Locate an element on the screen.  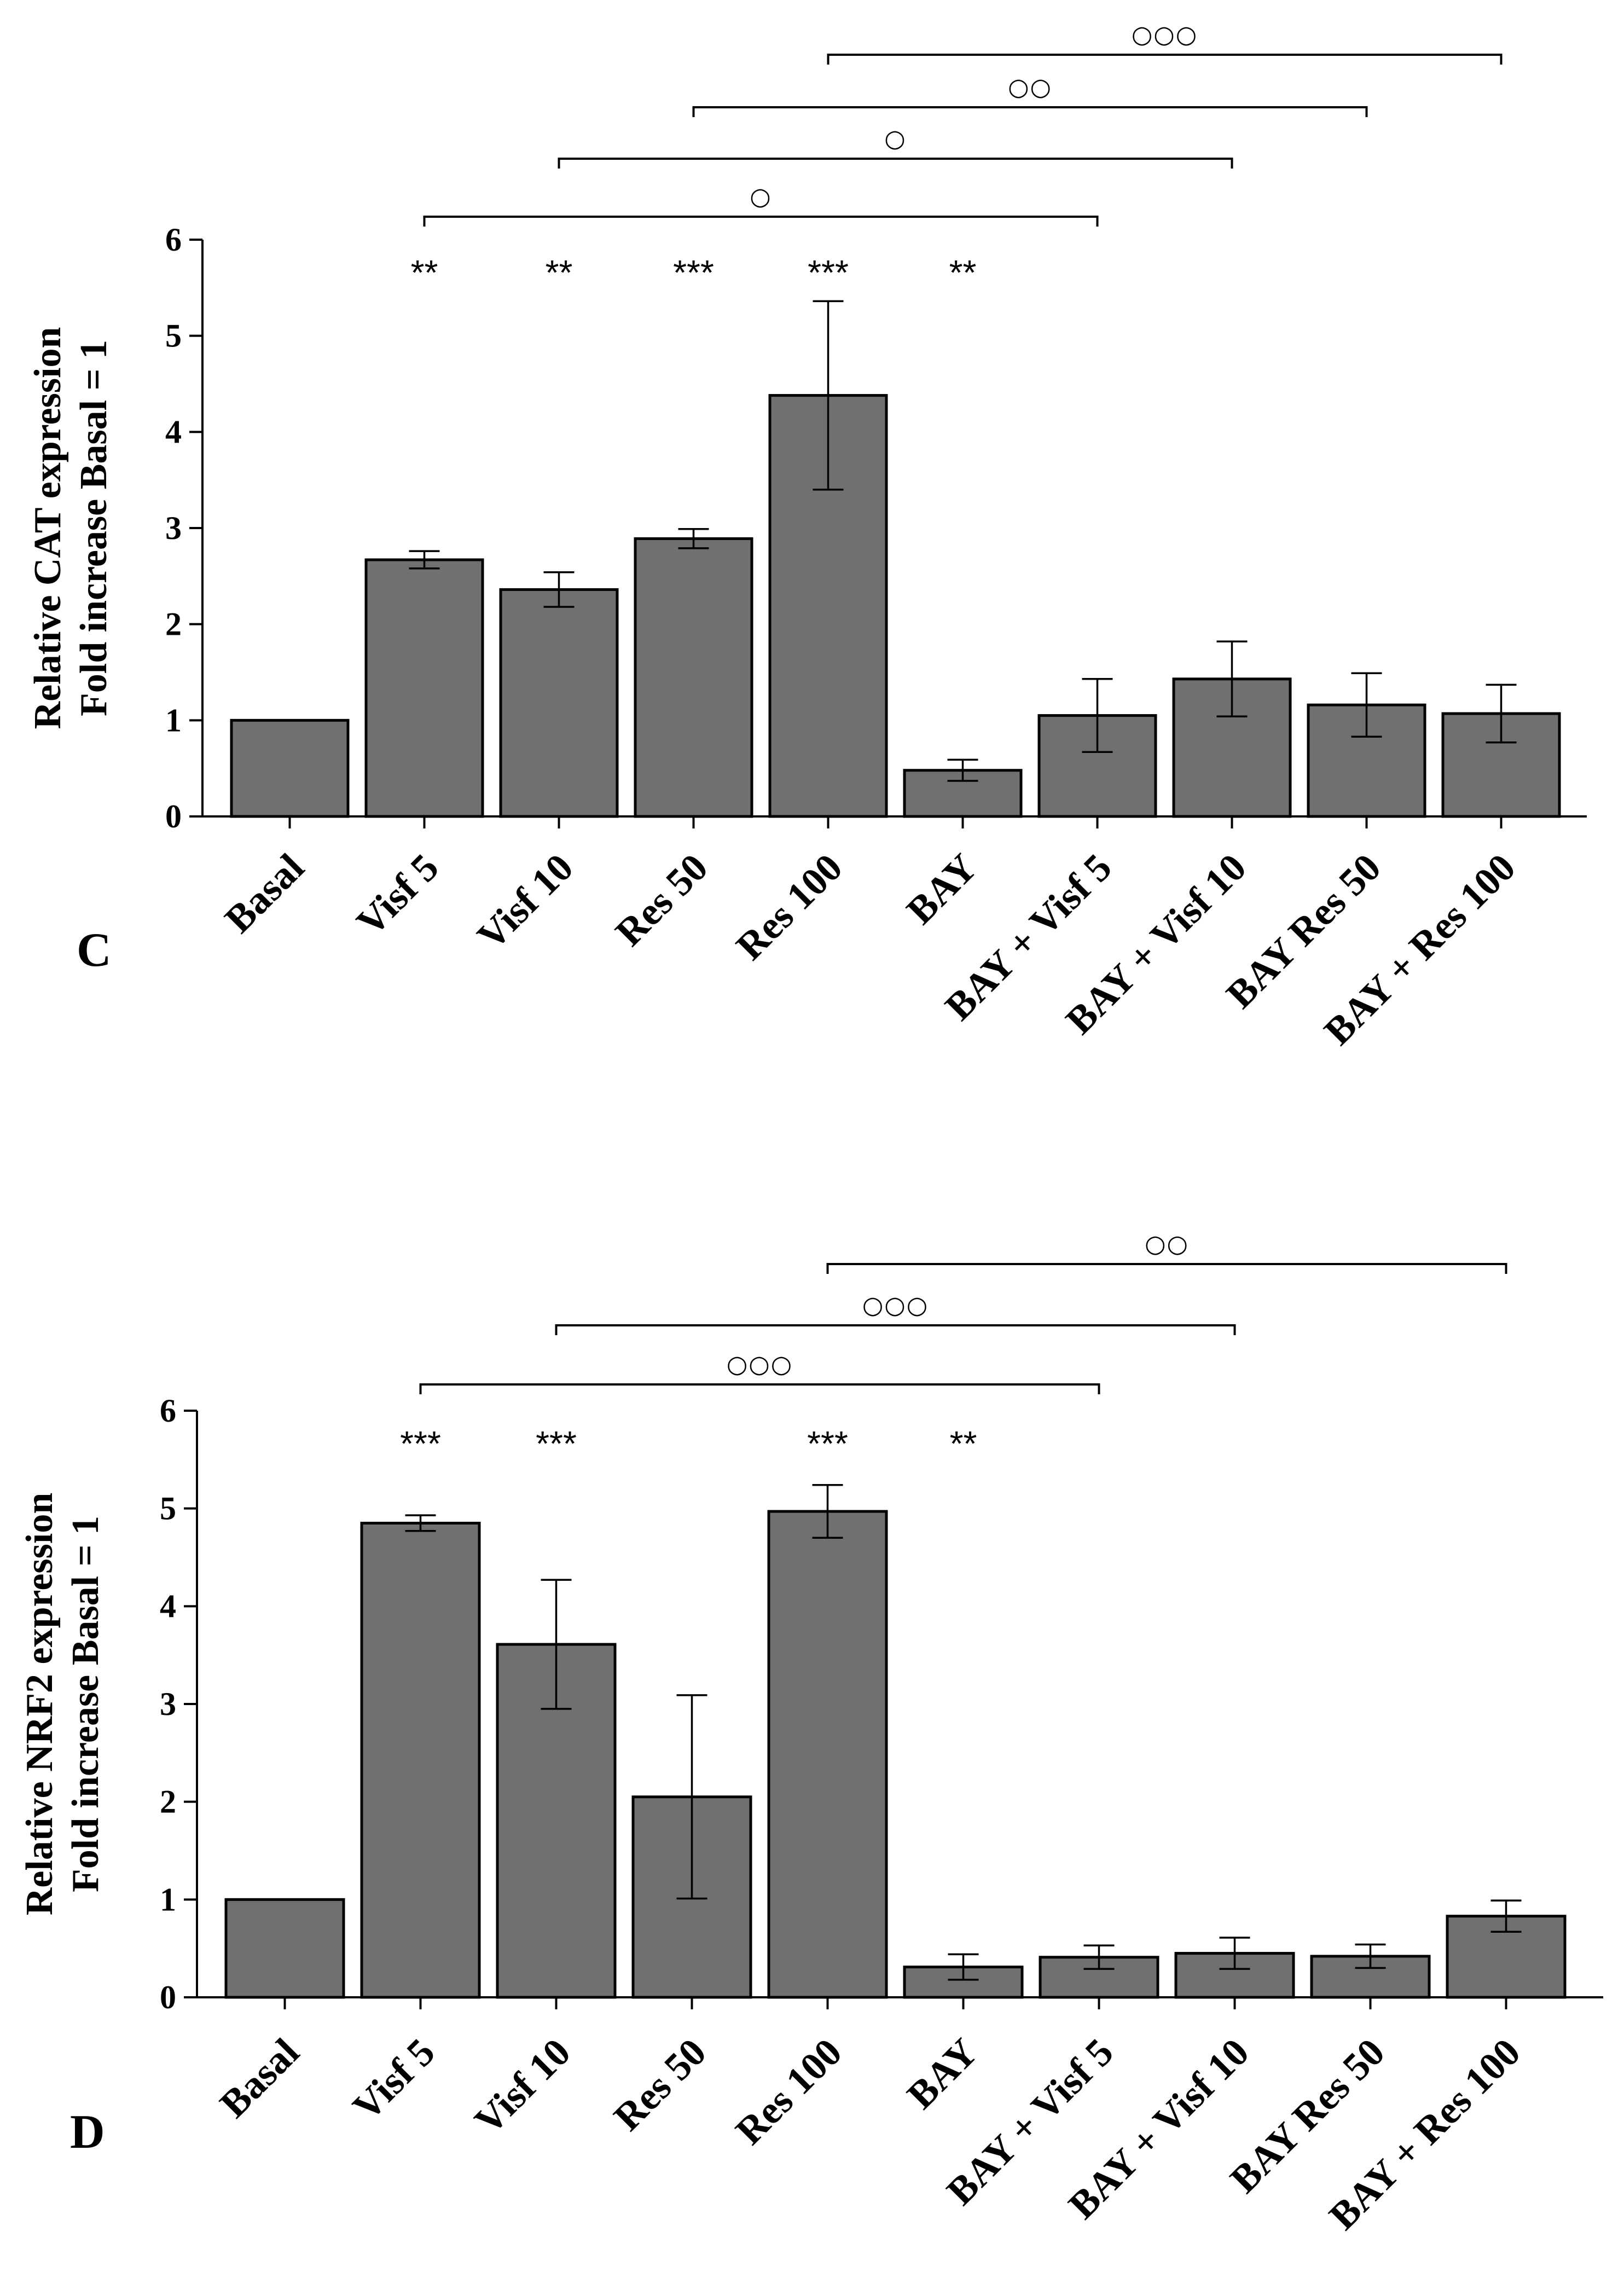
panel-letter: C is located at coordinates (95, 950).